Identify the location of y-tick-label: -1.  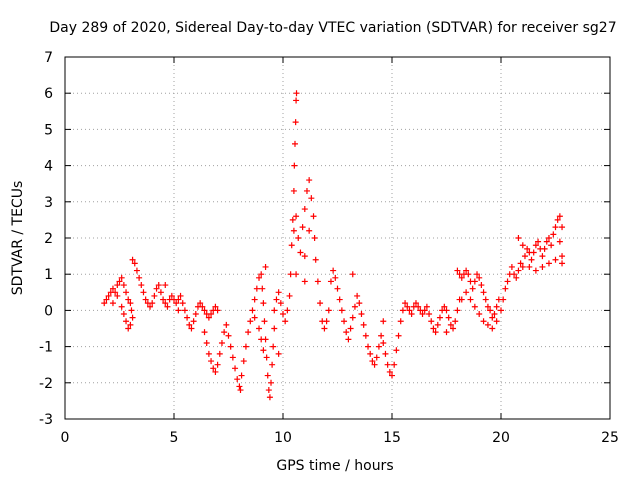
(46, 348).